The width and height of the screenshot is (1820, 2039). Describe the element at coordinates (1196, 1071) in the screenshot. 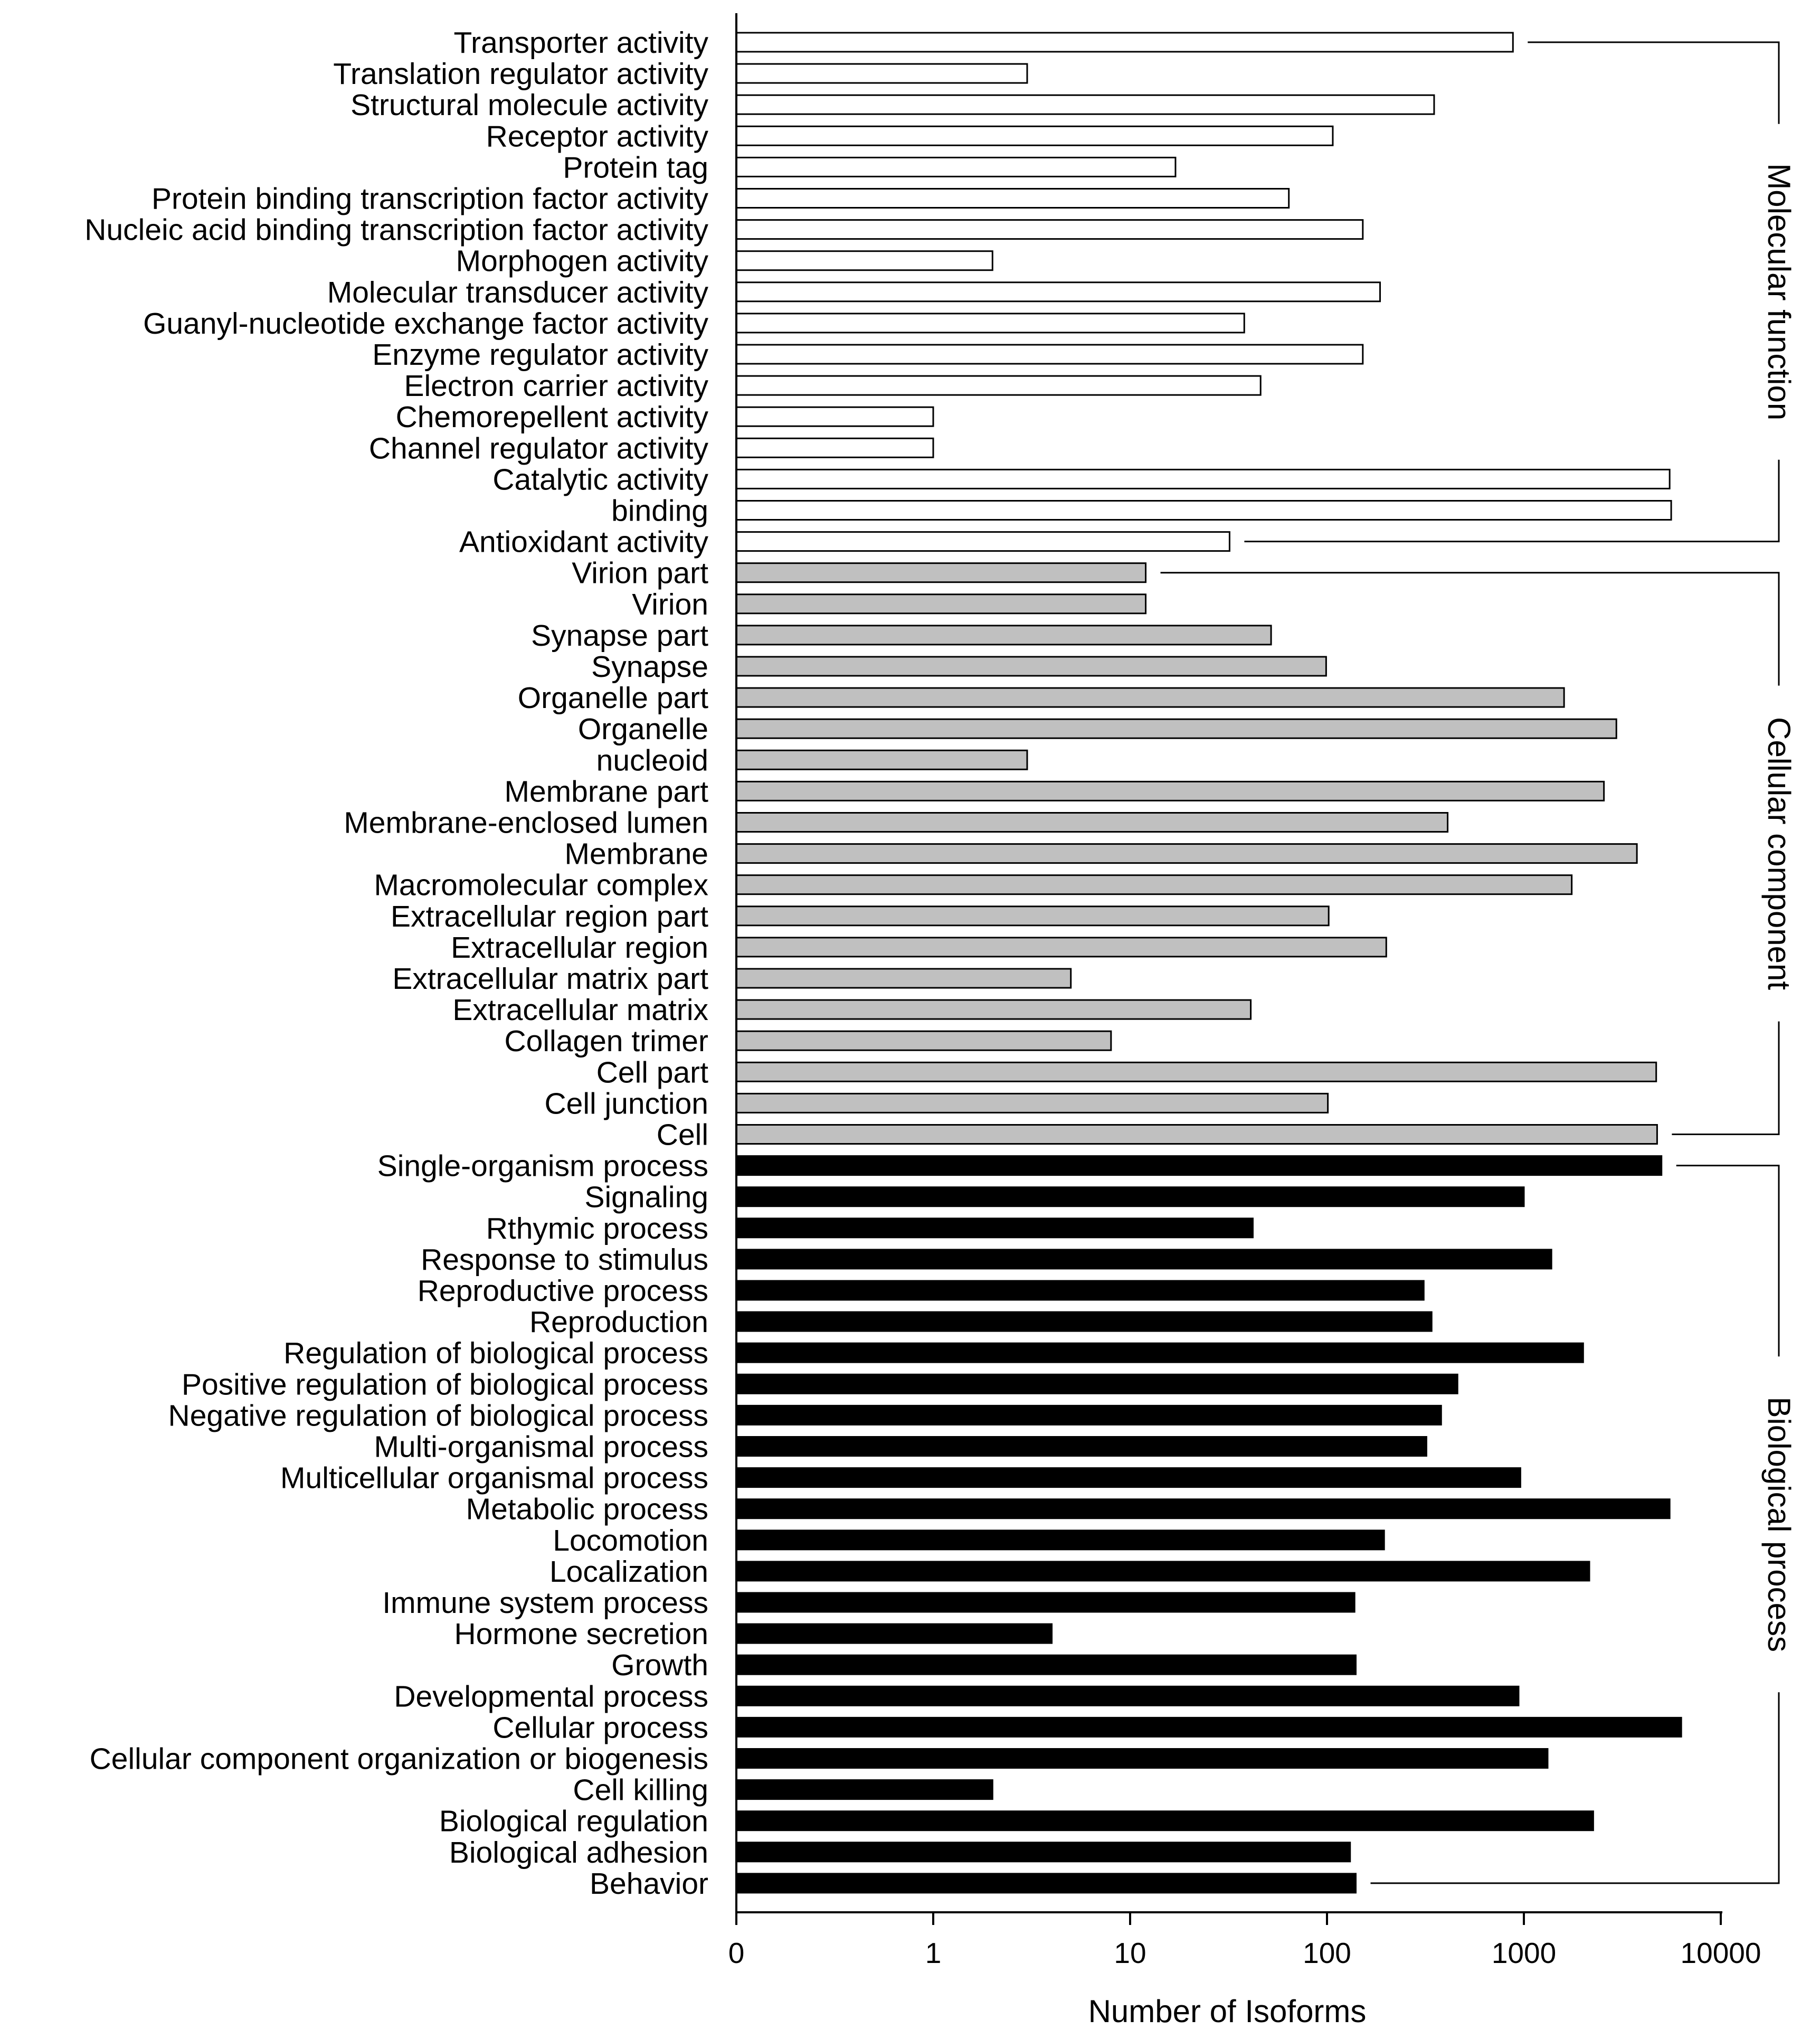

I see `bar-cell-part` at that location.